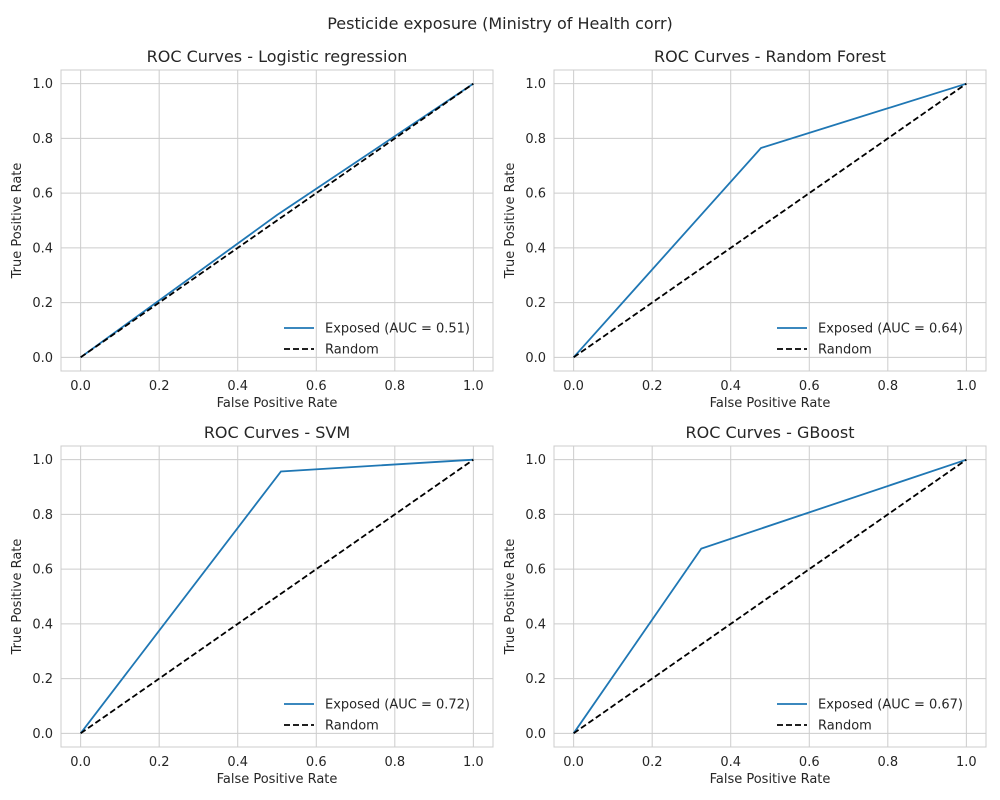 Image resolution: width=1000 pixels, height=800 pixels. Describe the element at coordinates (535, 303) in the screenshot. I see `chart-1-y-tick-label: 0.2` at that location.